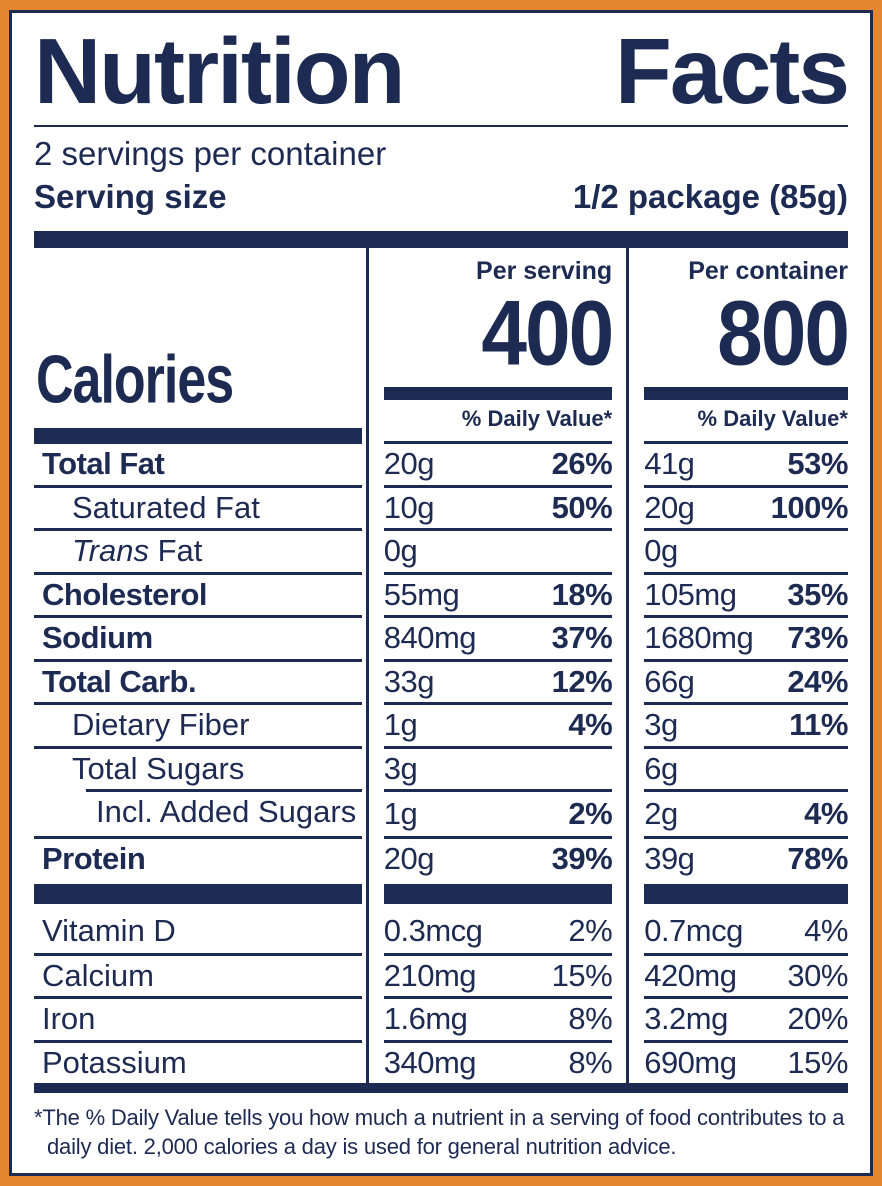 This screenshot has height=1186, width=882. Describe the element at coordinates (109, 930) in the screenshot. I see `nutrient-name: Vitamin D` at that location.